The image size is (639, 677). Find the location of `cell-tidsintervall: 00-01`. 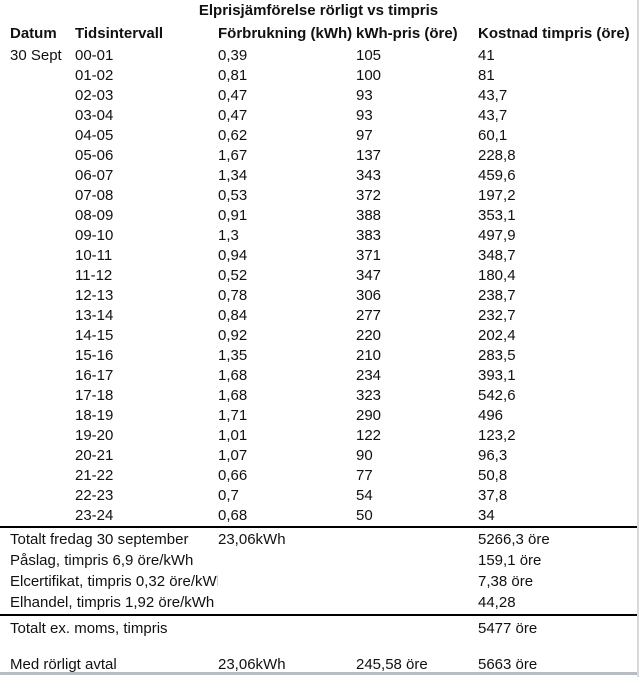

cell-tidsintervall: 00-01 is located at coordinates (94, 55).